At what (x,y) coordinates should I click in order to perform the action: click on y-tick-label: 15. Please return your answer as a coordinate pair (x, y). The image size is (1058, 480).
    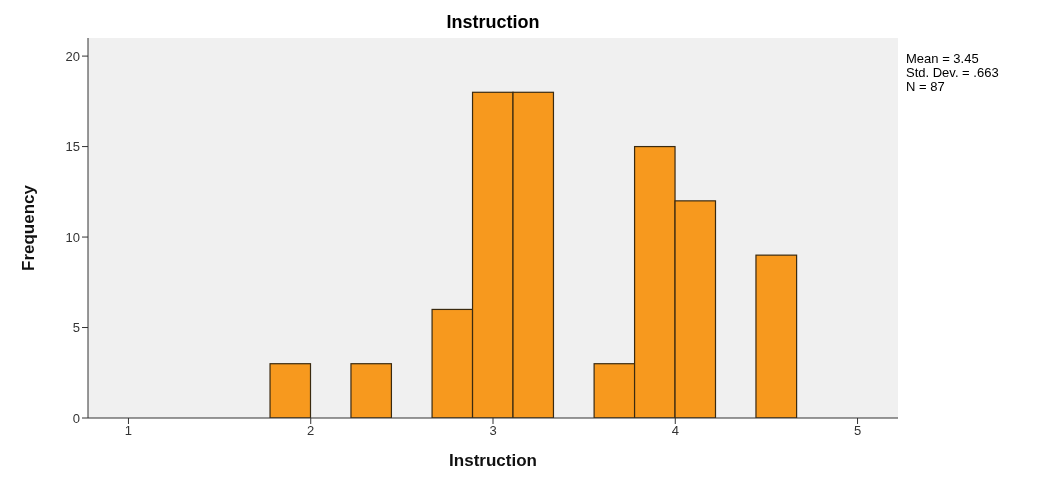
    Looking at the image, I should click on (72, 147).